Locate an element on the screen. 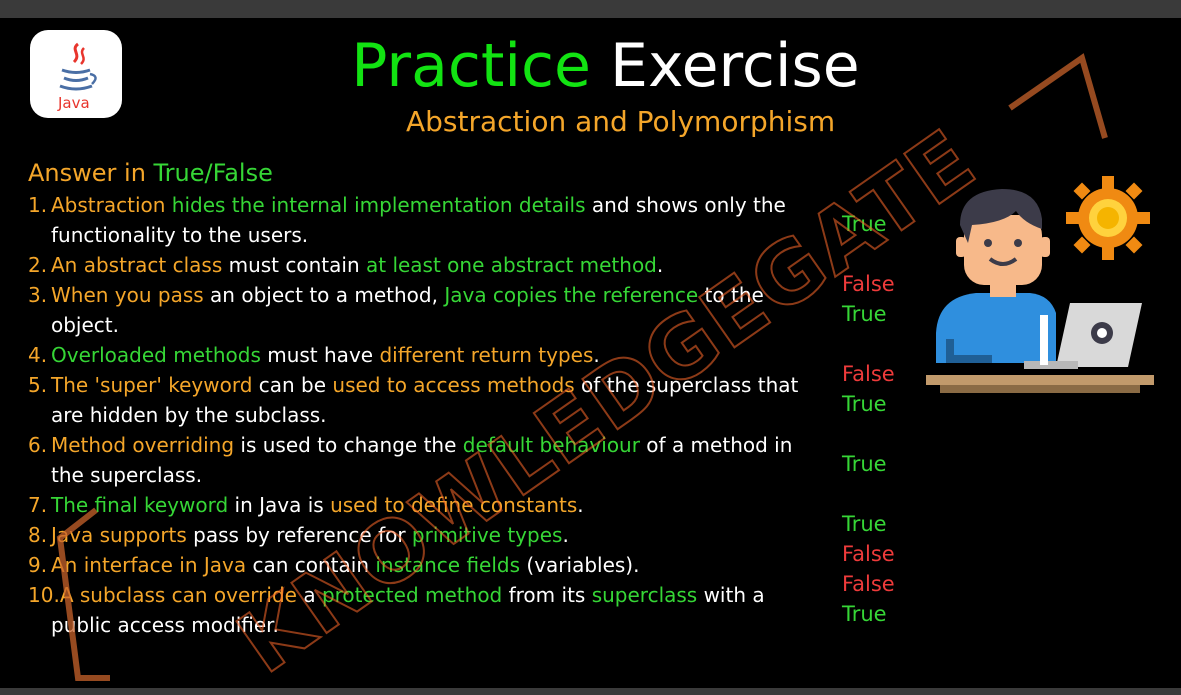 The image size is (1181, 695). java-logo: Java is located at coordinates (76, 74).